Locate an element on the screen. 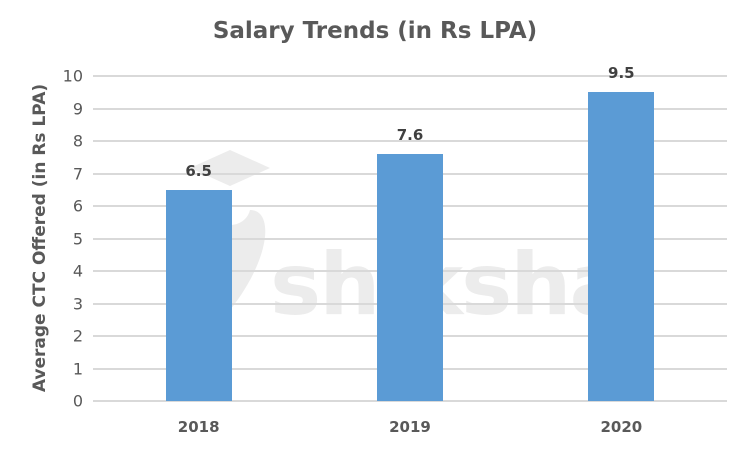 The image size is (750, 449). y-tick-label: 9 is located at coordinates (77, 108).